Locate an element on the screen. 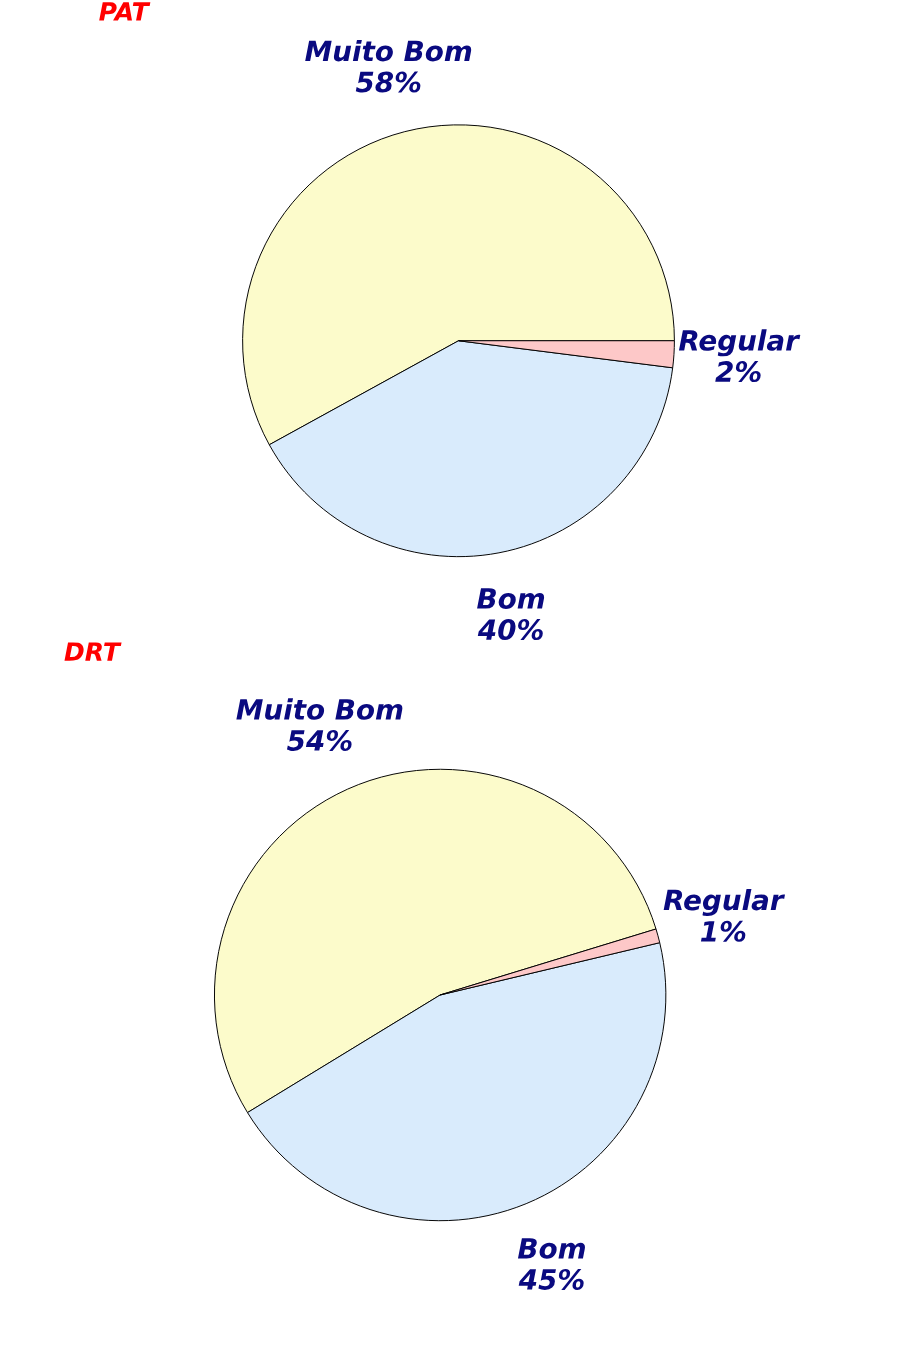 The image size is (917, 1363). data-label: 1% is located at coordinates (723, 931).